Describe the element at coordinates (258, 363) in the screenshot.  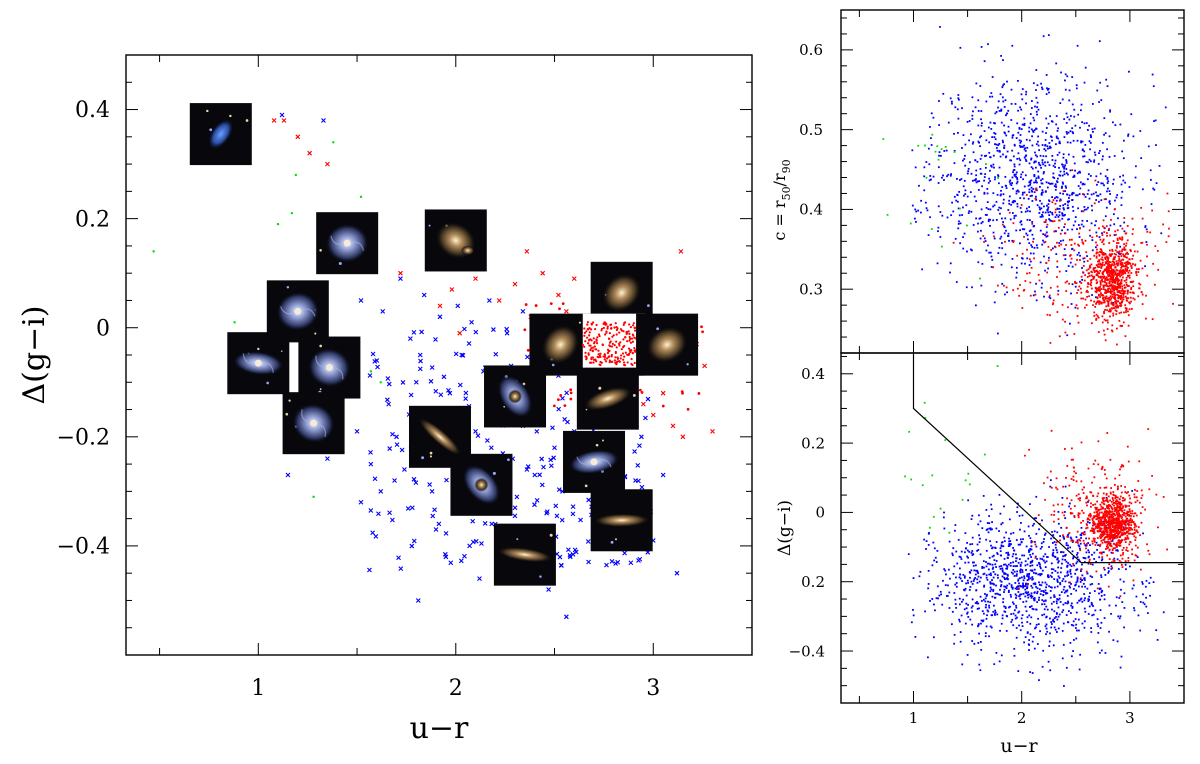
I see `galaxy-thumbnail` at that location.